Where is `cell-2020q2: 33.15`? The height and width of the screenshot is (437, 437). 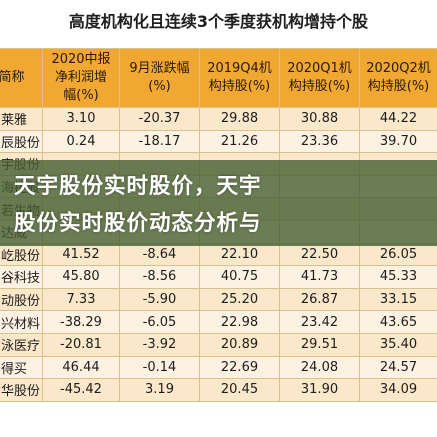 cell-2020q2: 33.15 is located at coordinates (398, 299).